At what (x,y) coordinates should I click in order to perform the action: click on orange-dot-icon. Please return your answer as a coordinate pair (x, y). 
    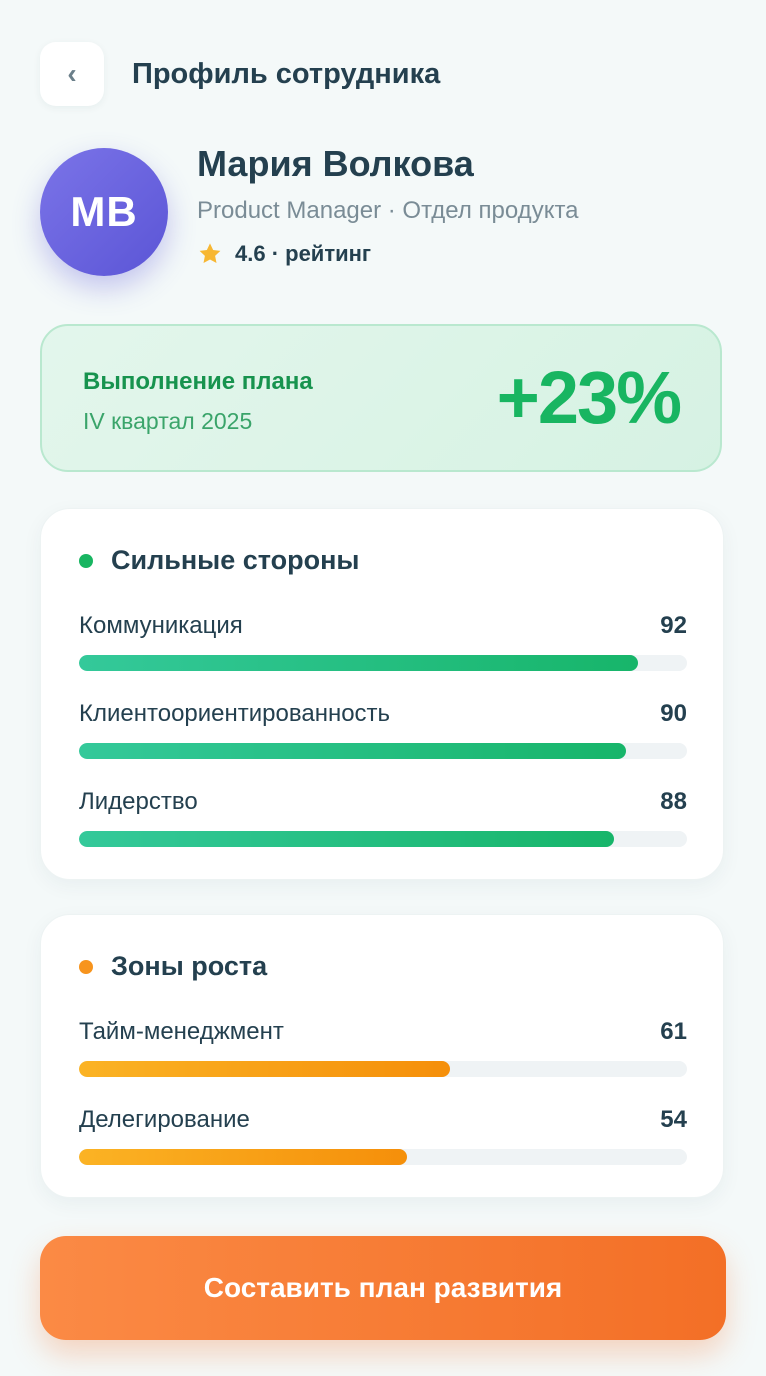
    Looking at the image, I should click on (86, 966).